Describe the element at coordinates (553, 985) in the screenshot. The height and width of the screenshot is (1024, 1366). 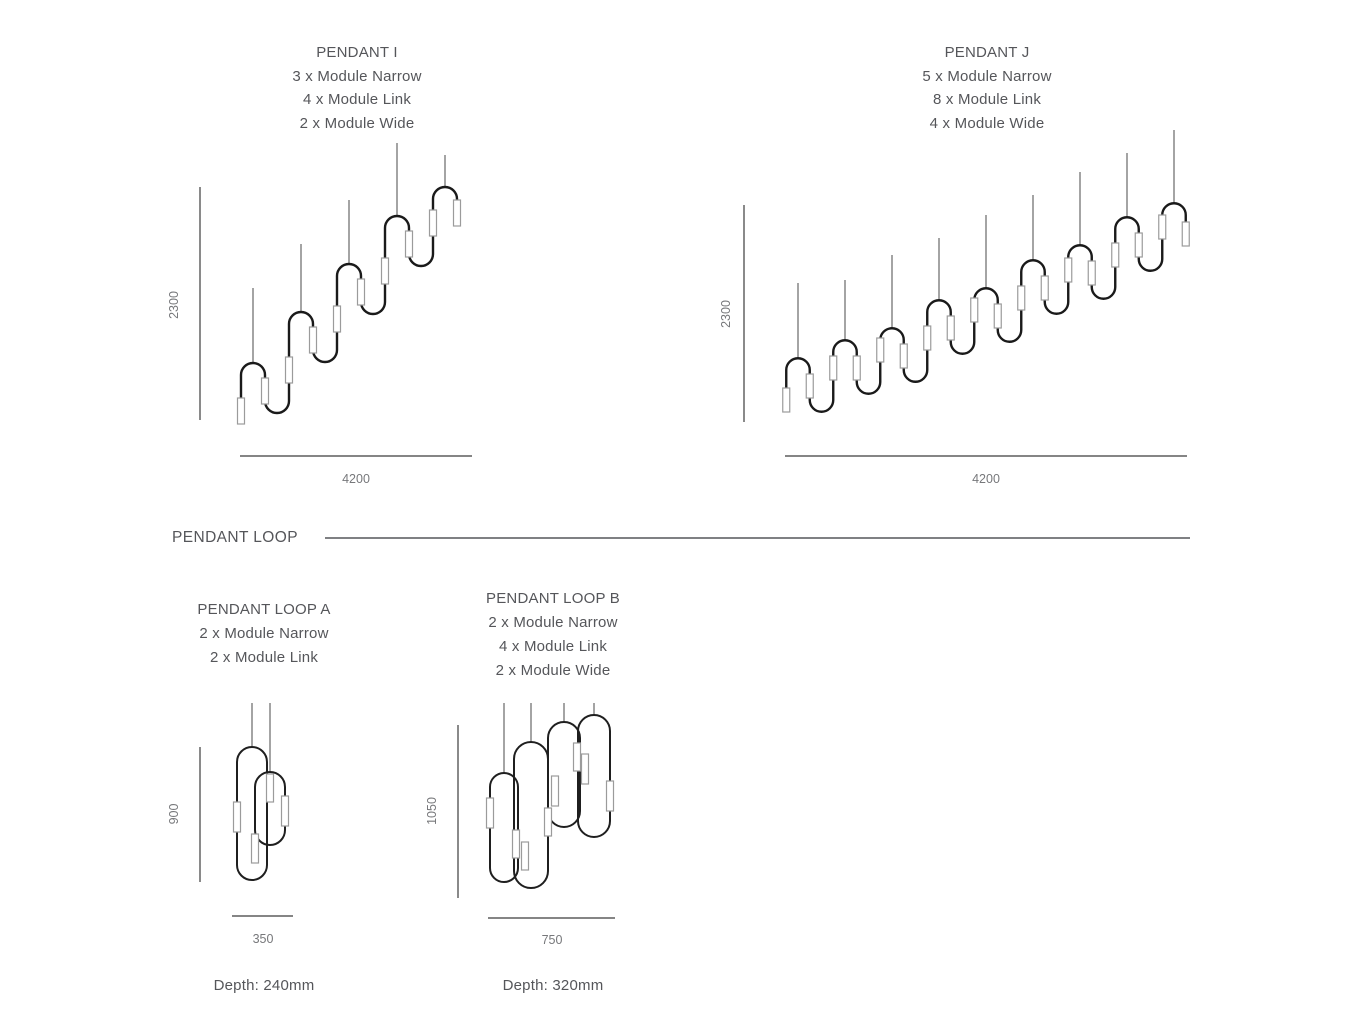
I see `loop-b-depth-label: Depth: 320mm` at that location.